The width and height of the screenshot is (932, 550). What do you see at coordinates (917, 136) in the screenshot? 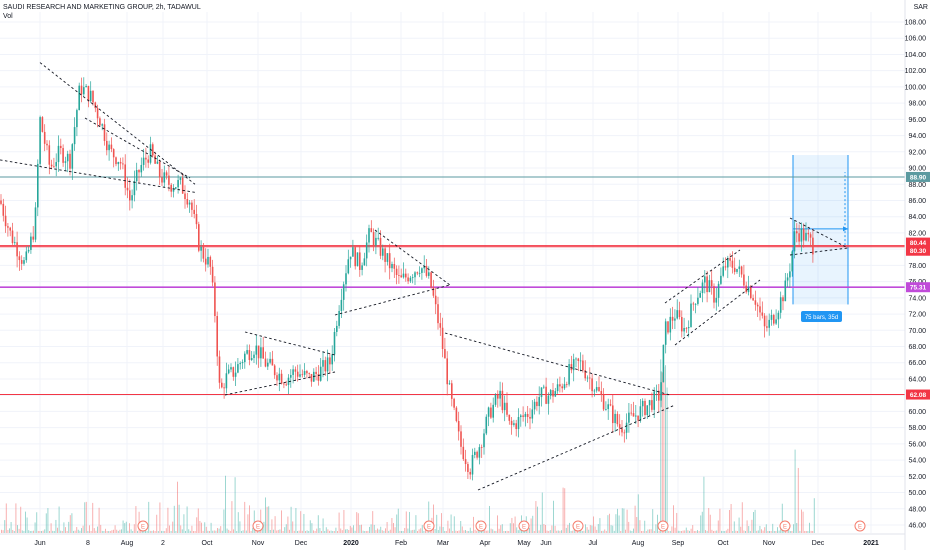
I see `y-tick-label: 94.00` at bounding box center [917, 136].